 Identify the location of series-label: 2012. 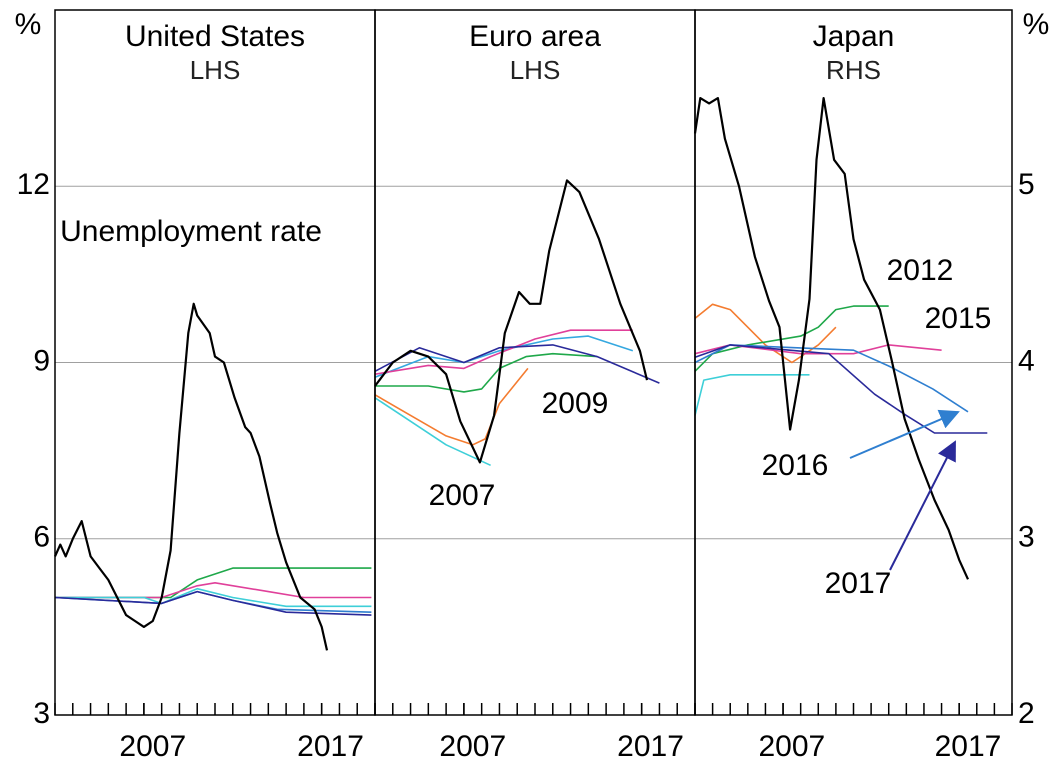
(920, 270).